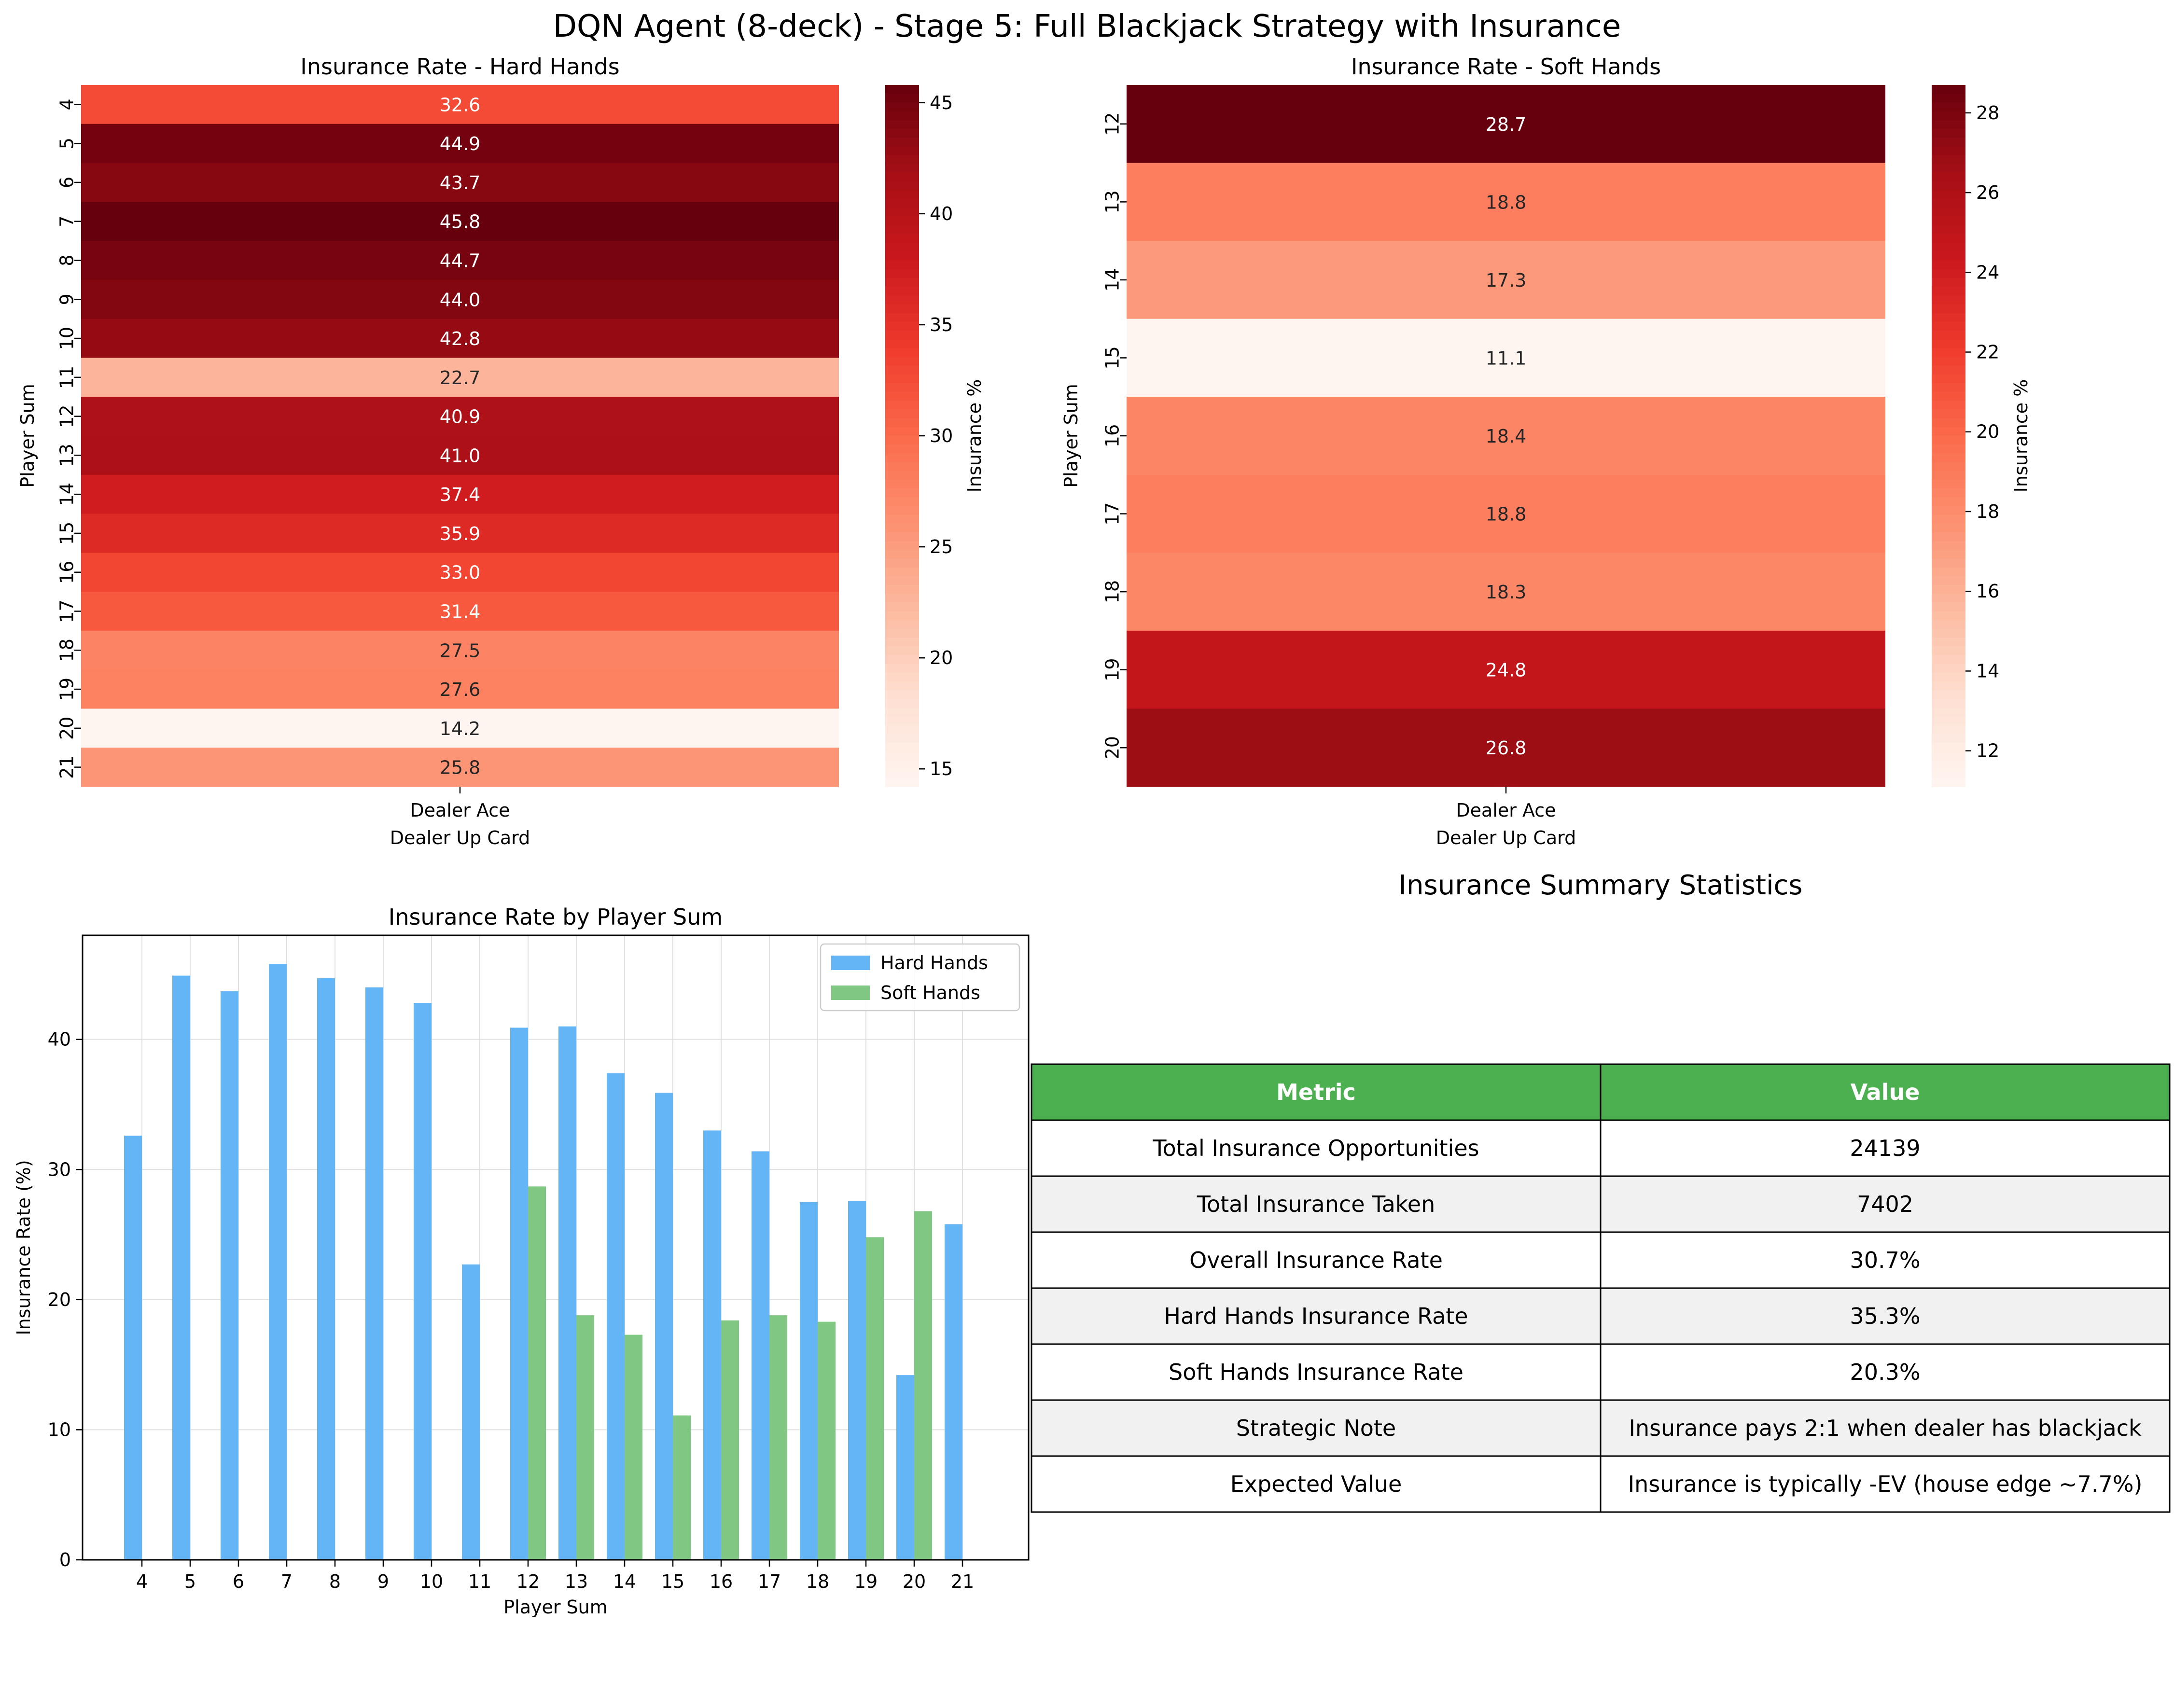  I want to click on soft-cell-label: 17.3, so click(1507, 280).